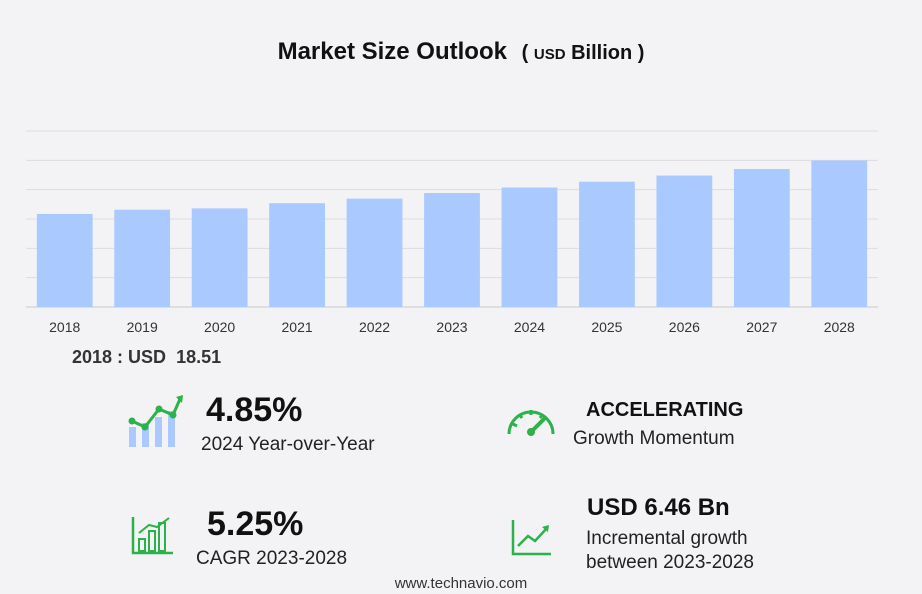 The width and height of the screenshot is (922, 594). What do you see at coordinates (461, 583) in the screenshot?
I see `source-url: www.technavio.com` at bounding box center [461, 583].